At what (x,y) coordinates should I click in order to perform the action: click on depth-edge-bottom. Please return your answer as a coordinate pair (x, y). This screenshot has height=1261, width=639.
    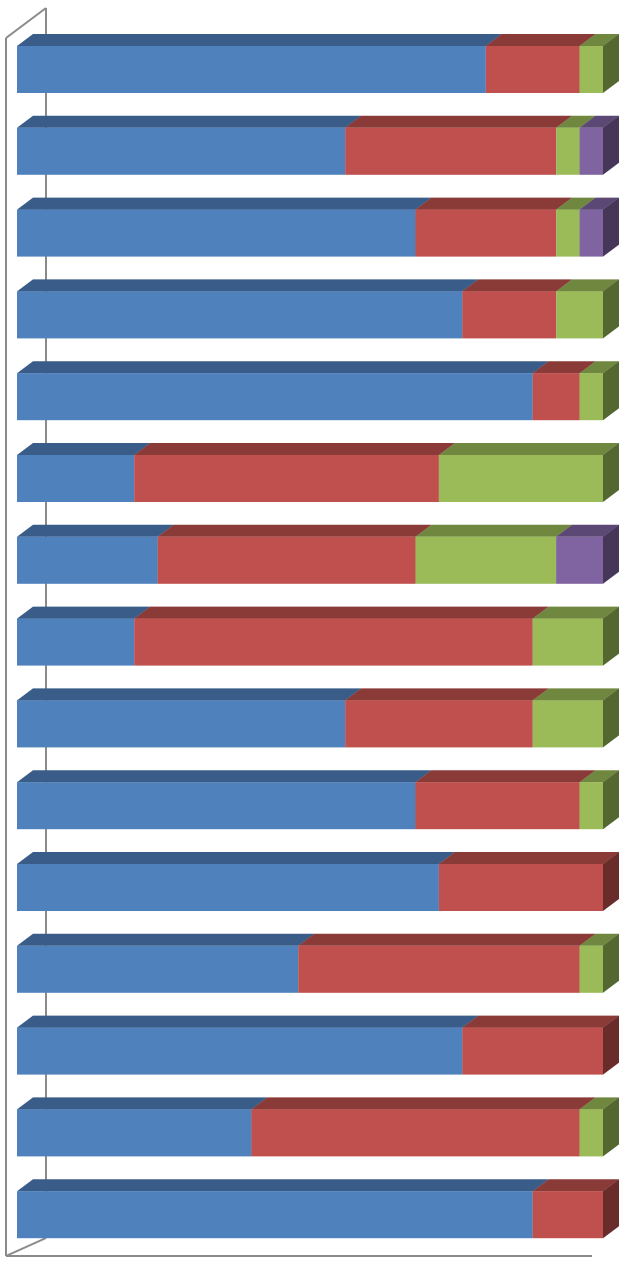
    Looking at the image, I should click on (26, 1247).